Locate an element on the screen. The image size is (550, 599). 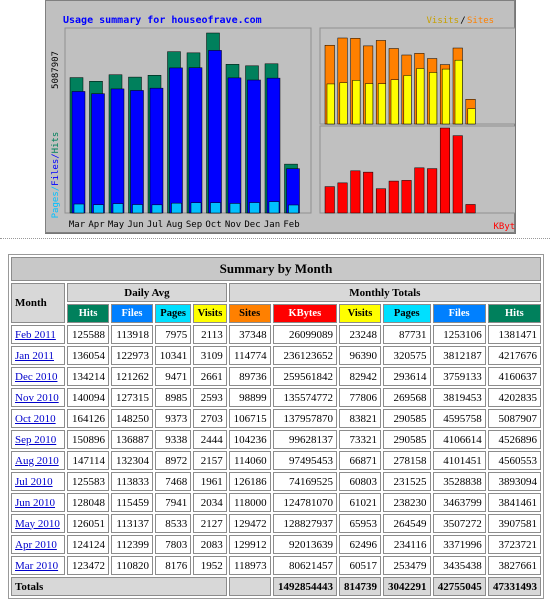
value-cell: 126186 is located at coordinates (249, 481).